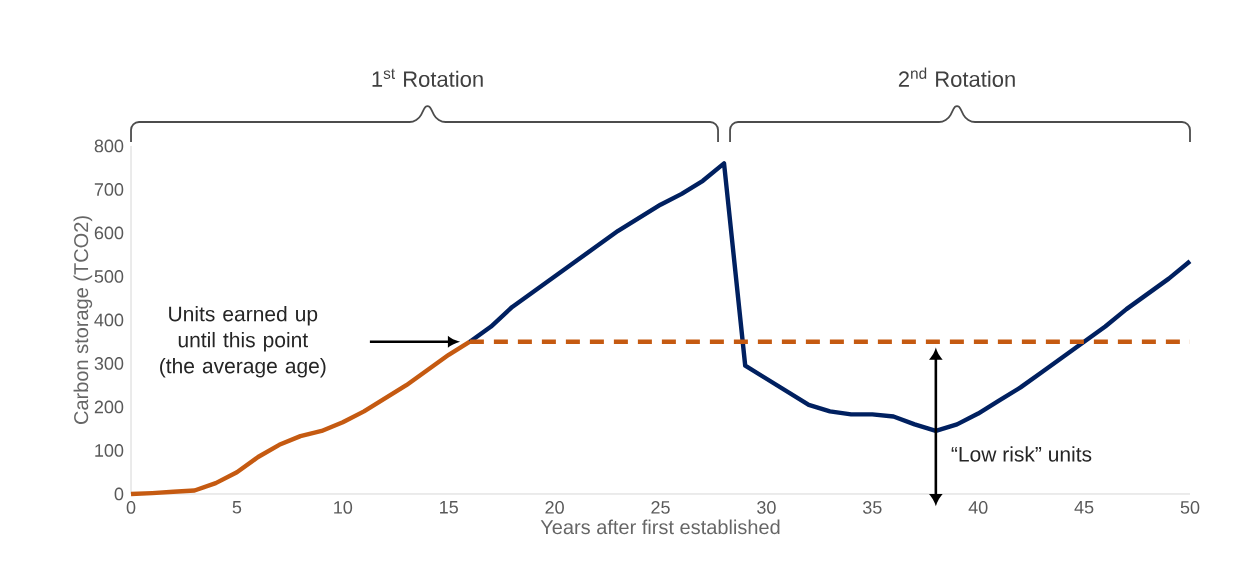 Image resolution: width=1251 pixels, height=588 pixels. Describe the element at coordinates (427, 77) in the screenshot. I see `text: 1$^{st}$ Rotation` at that location.